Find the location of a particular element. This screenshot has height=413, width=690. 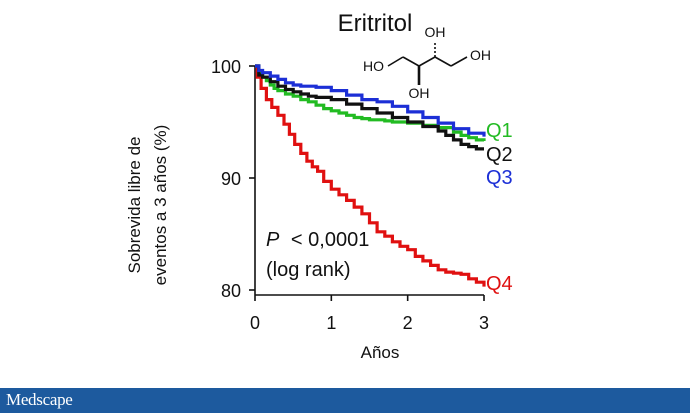

series-line-q1 is located at coordinates (370, 103).